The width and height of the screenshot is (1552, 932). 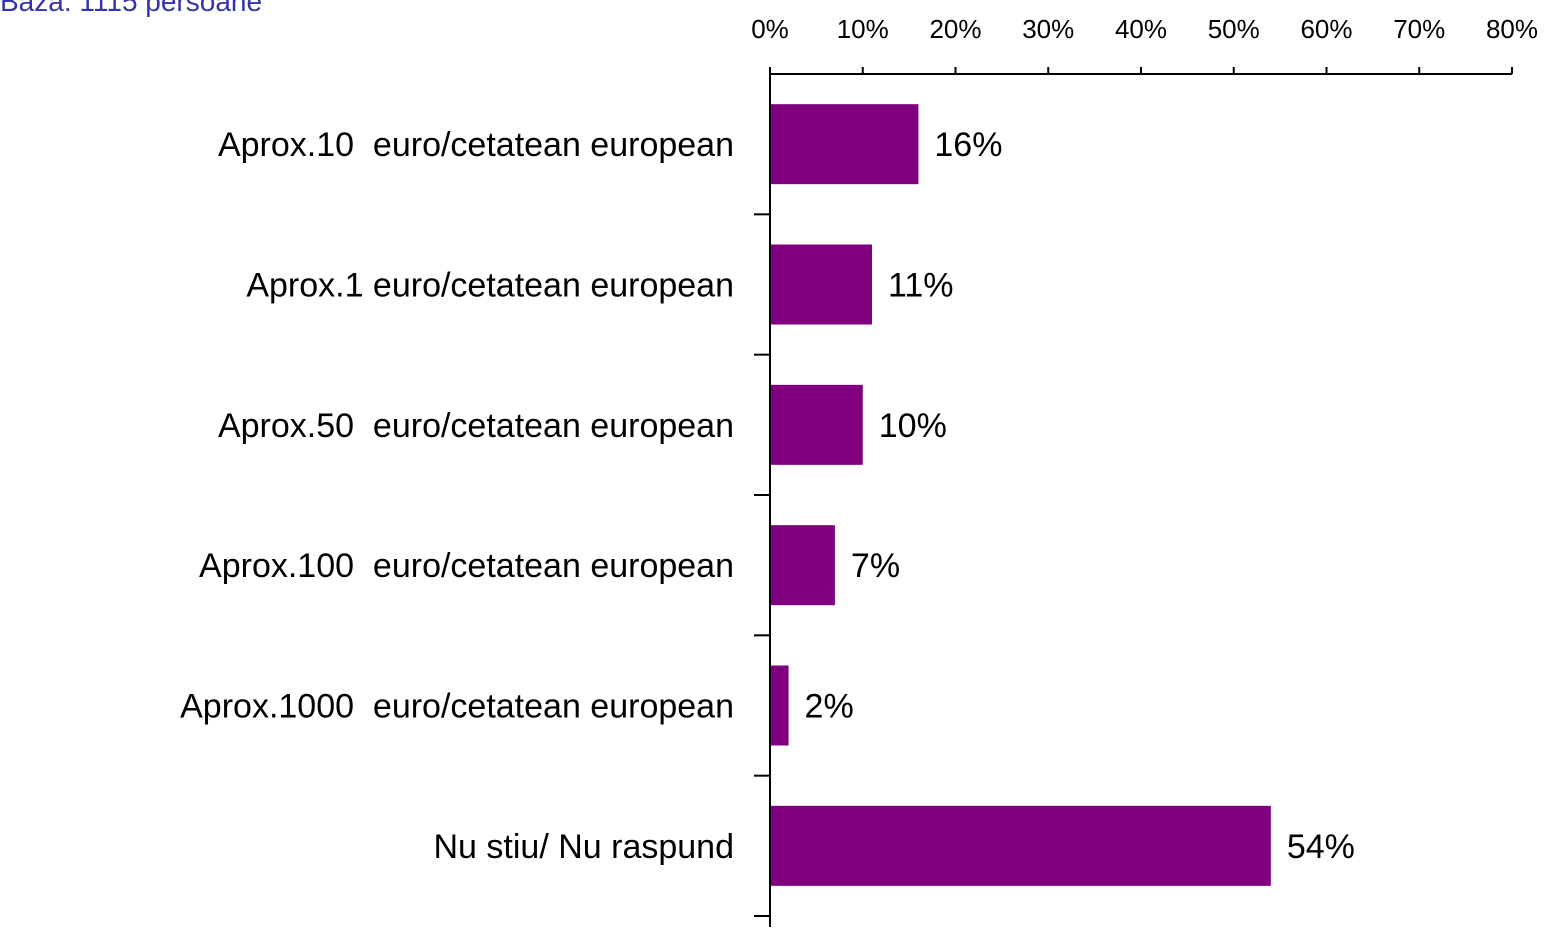 I want to click on x-tick-label: 80%, so click(x=1512, y=29).